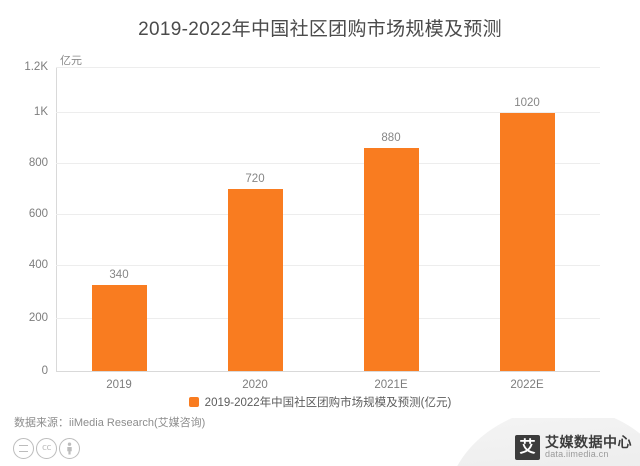 The width and height of the screenshot is (640, 466). What do you see at coordinates (71, 61) in the screenshot?
I see `y-axis-unit-label: 亿元` at bounding box center [71, 61].